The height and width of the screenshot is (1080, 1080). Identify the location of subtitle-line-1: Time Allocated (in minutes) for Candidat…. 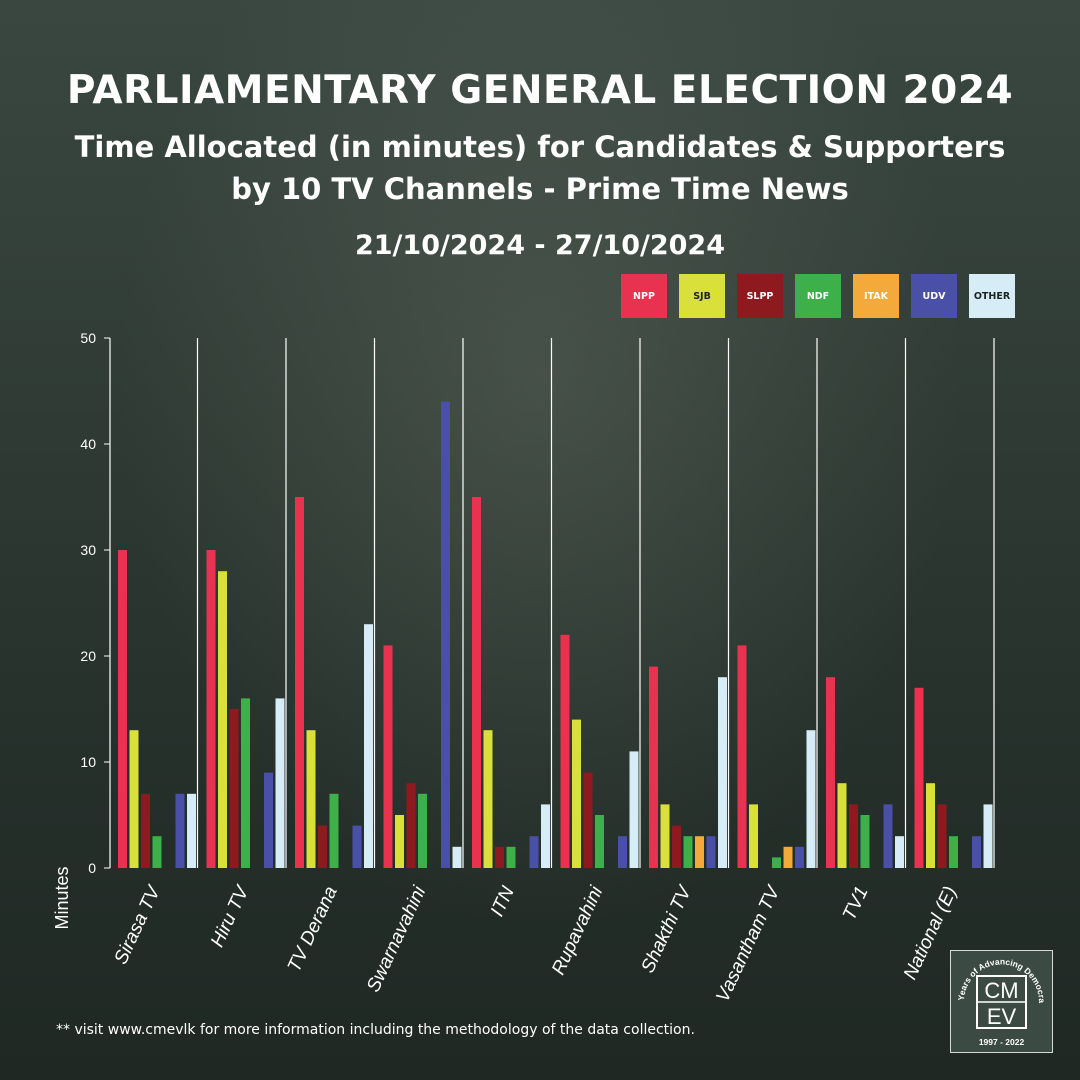
(540, 147).